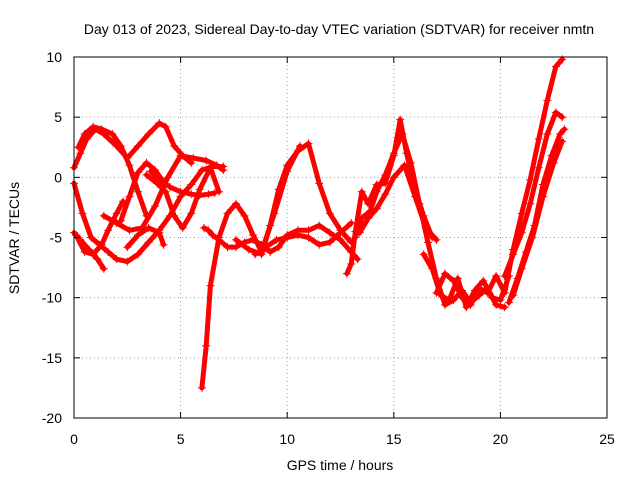  What do you see at coordinates (14, 238) in the screenshot?
I see `y-axis-label: SDTVAR / TECUs` at bounding box center [14, 238].